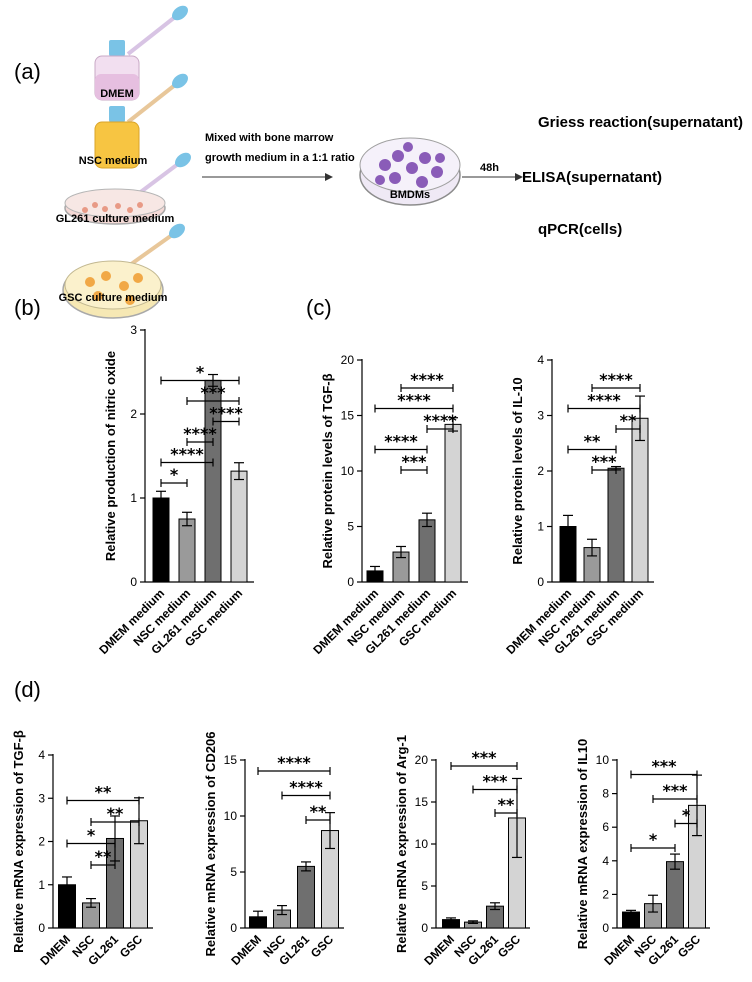  What do you see at coordinates (117, 70) in the screenshot?
I see `bottle-dmem-icon` at bounding box center [117, 70].